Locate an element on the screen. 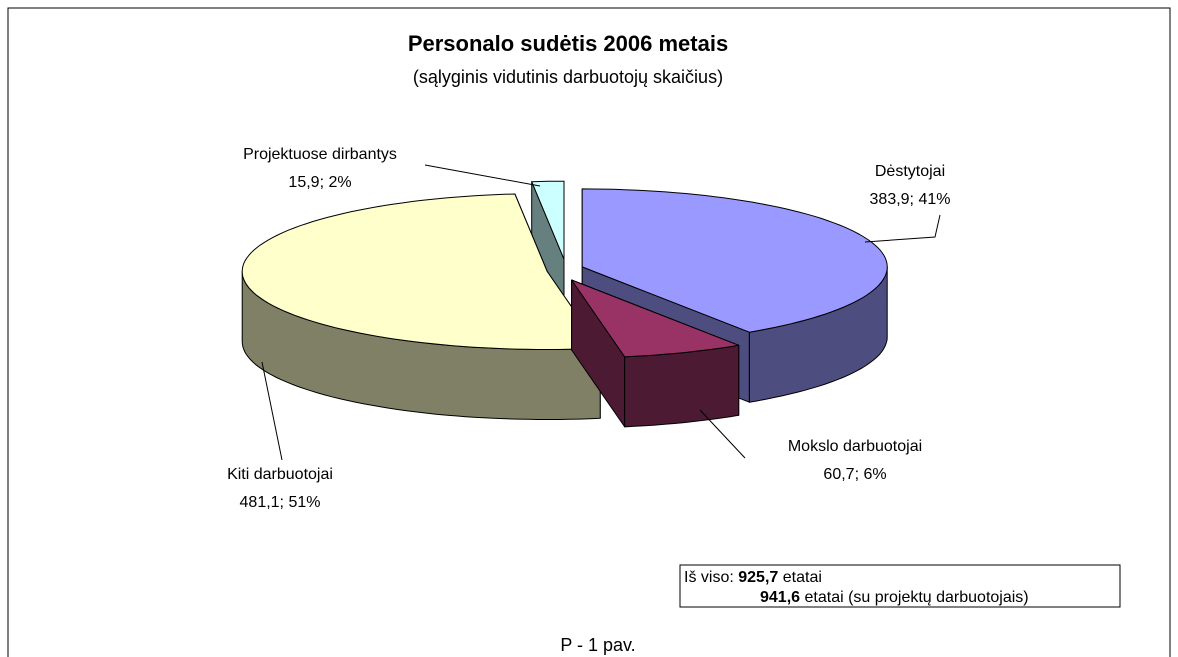 The image size is (1178, 657). category-label: Projektuose dirbantys is located at coordinates (320, 154).